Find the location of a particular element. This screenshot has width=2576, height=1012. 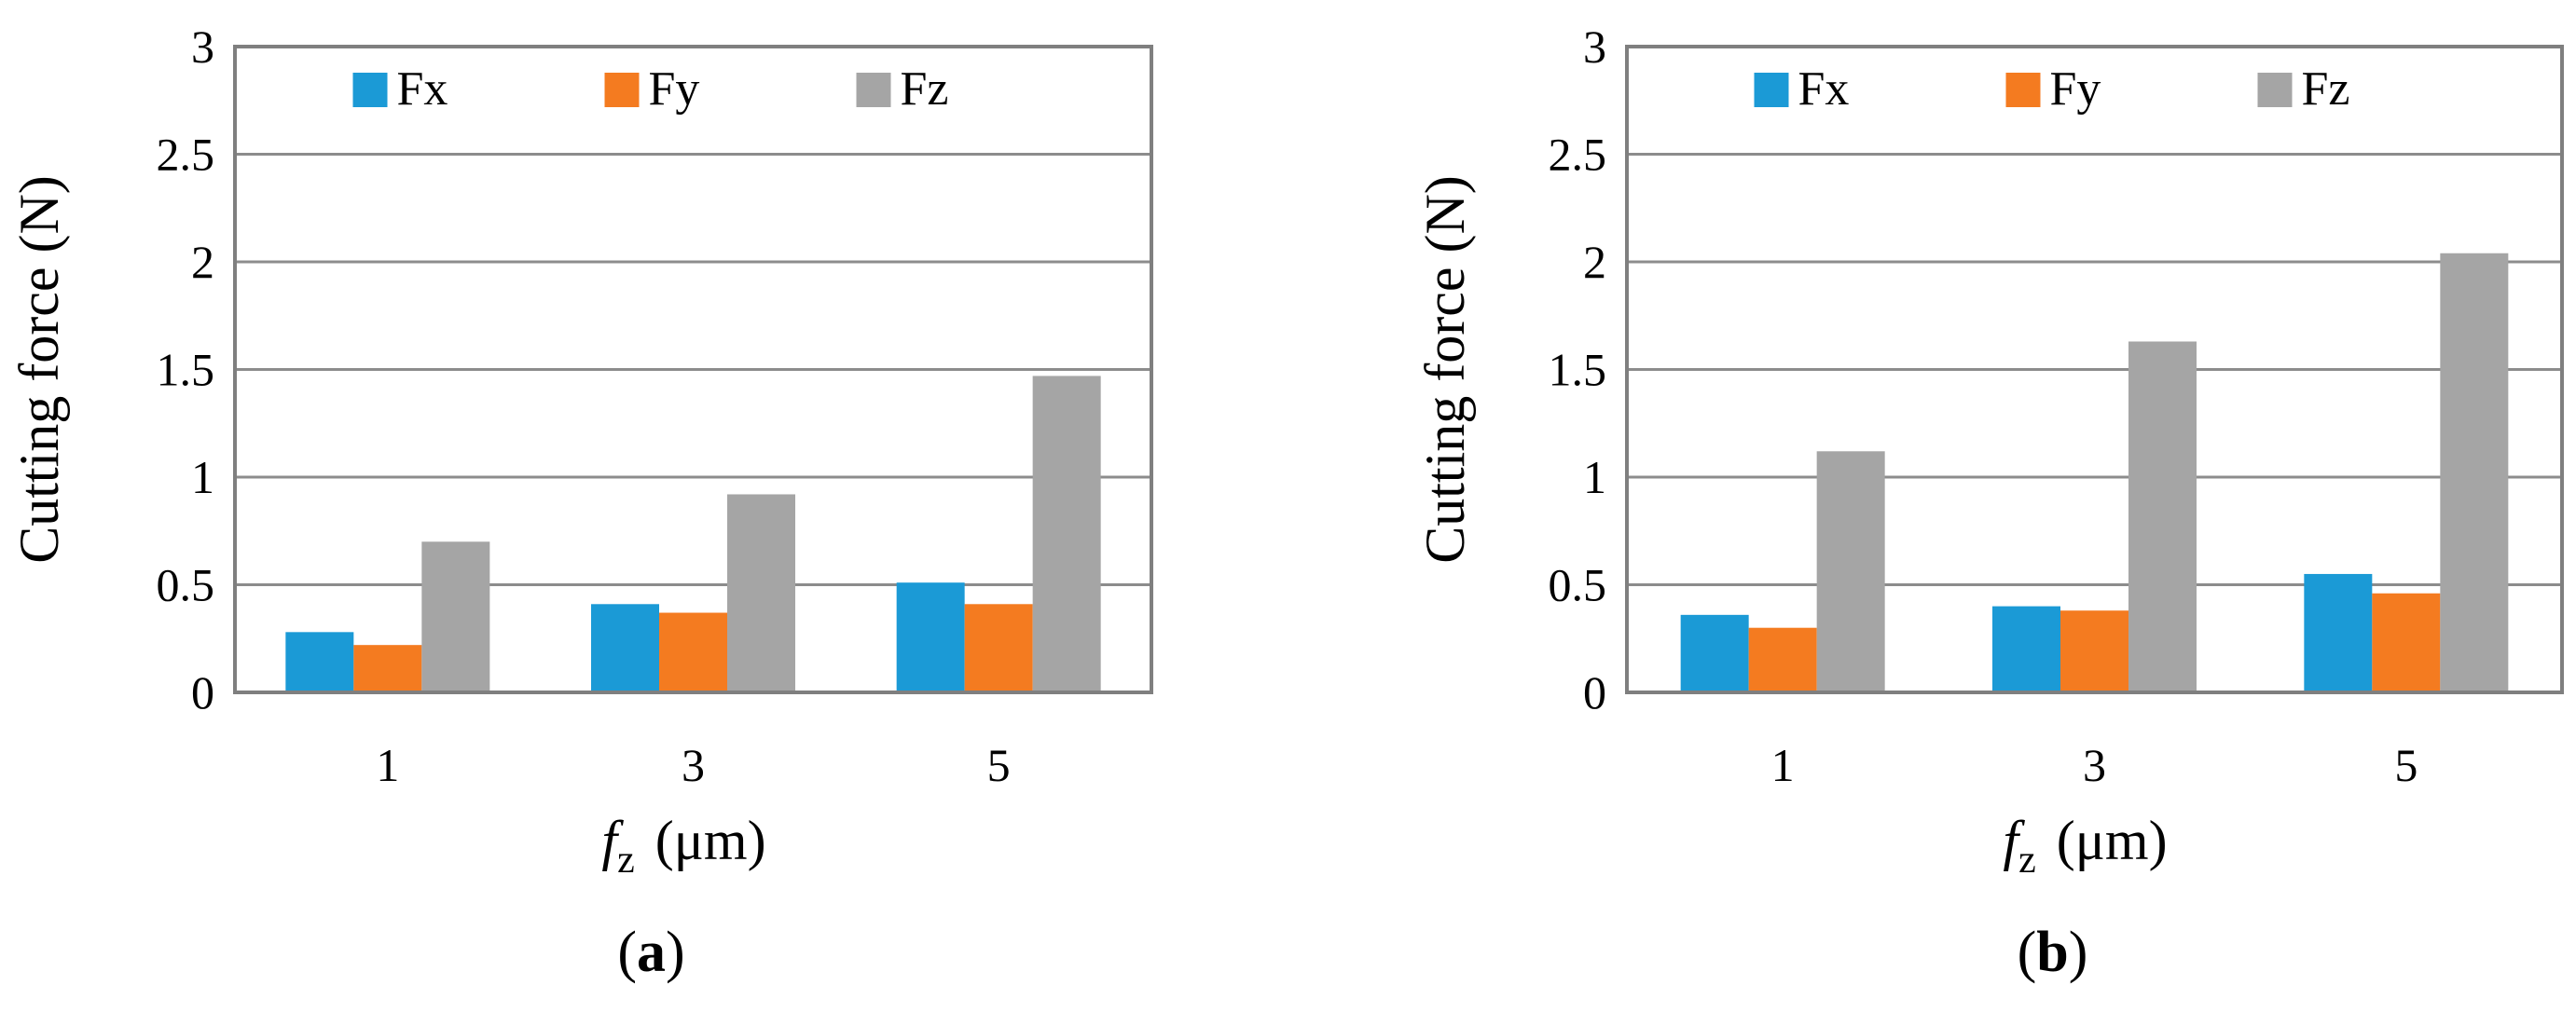

panel-label: (a) is located at coordinates (651, 952).